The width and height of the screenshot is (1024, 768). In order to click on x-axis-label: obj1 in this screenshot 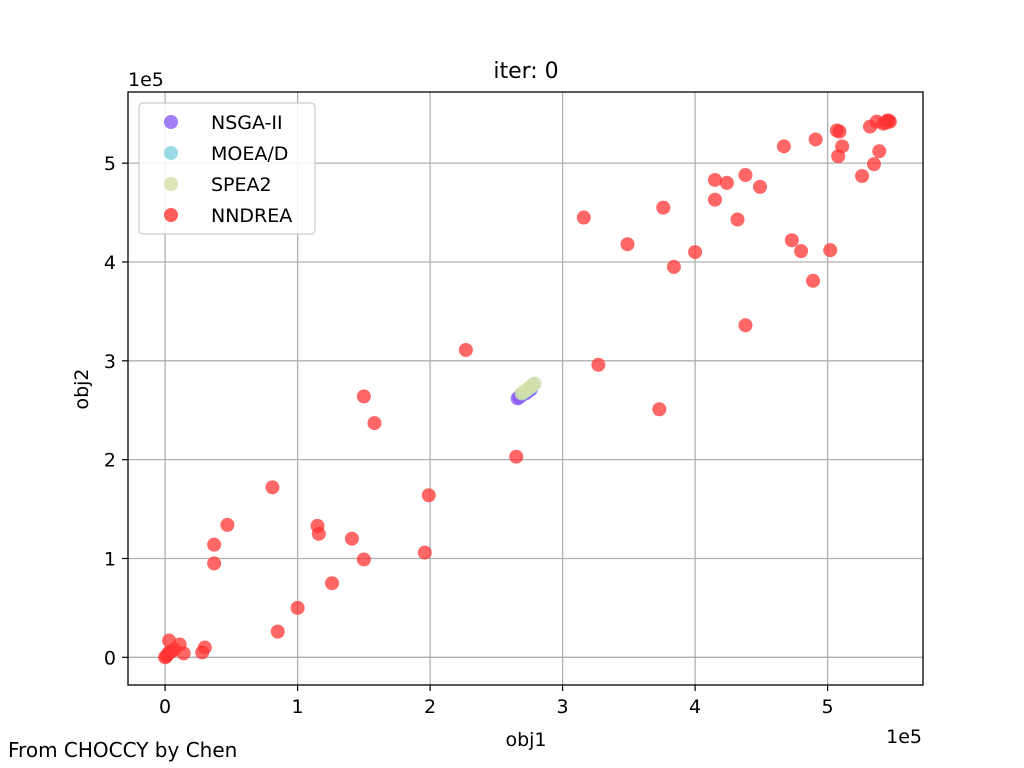, I will do `click(525, 740)`.